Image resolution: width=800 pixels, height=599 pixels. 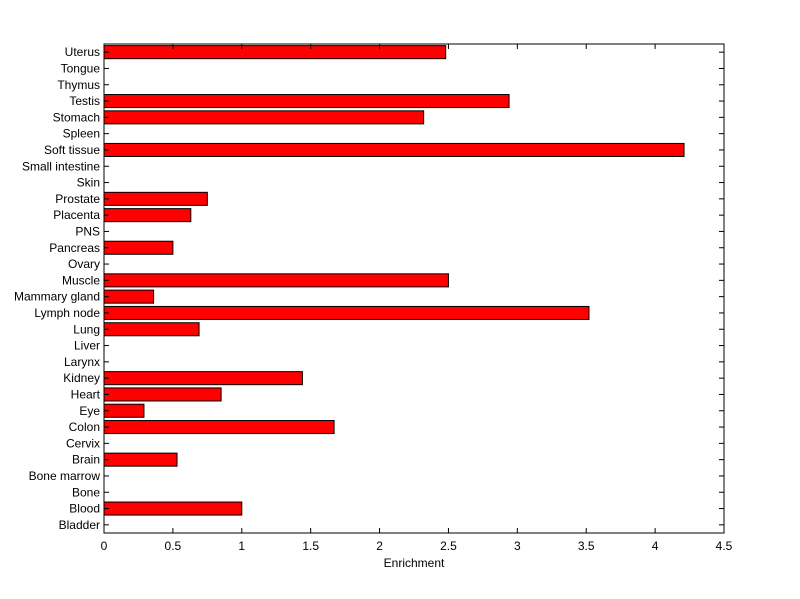 I want to click on bar-colon, so click(x=219, y=427).